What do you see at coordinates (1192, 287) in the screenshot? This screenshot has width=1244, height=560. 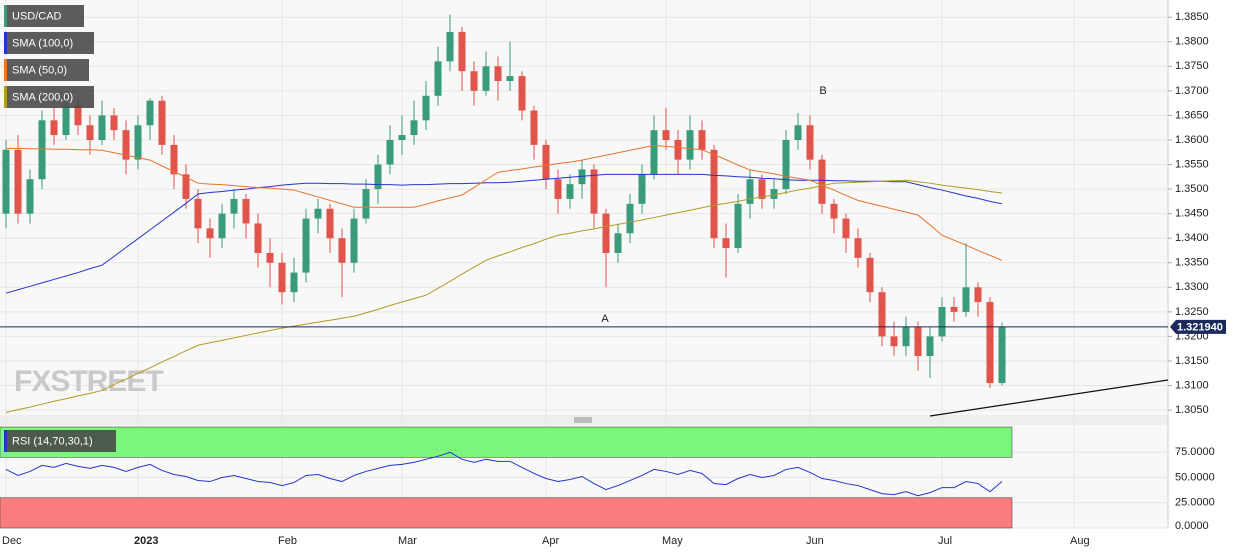 I see `y-tick-label: 1.3300` at bounding box center [1192, 287].